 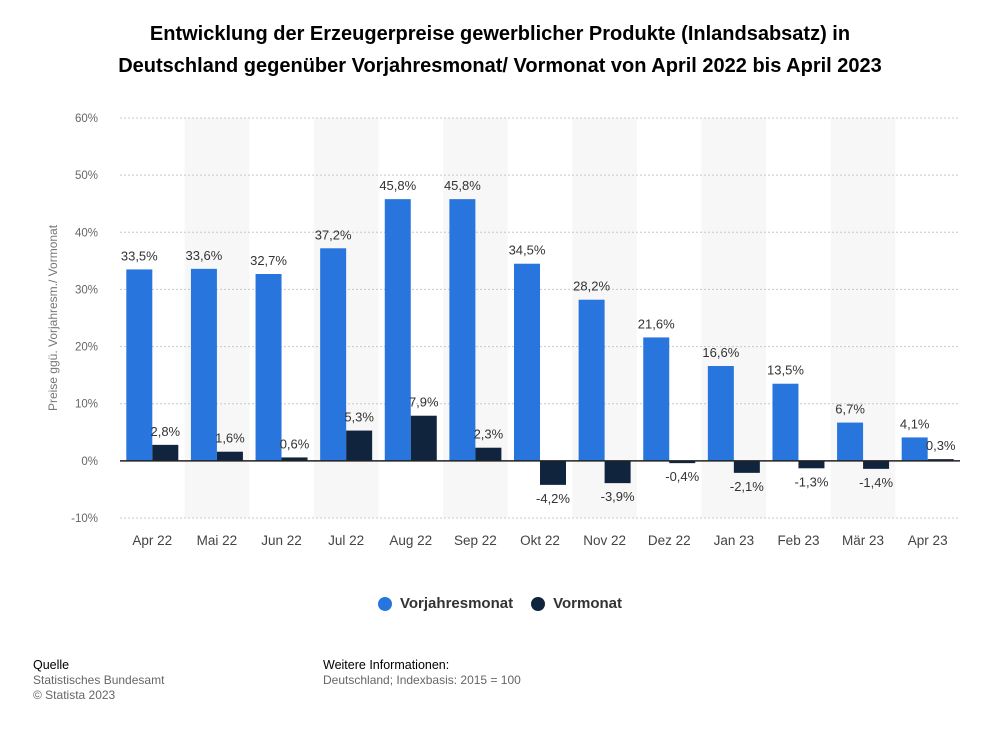 What do you see at coordinates (295, 443) in the screenshot?
I see `data-label: 0,6%` at bounding box center [295, 443].